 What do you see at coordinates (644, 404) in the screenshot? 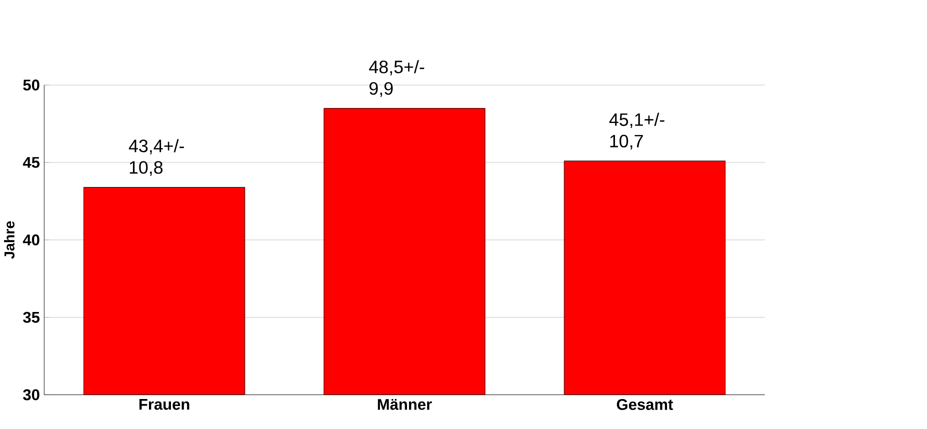
I see `x-tick-label: Gesamt` at bounding box center [644, 404].